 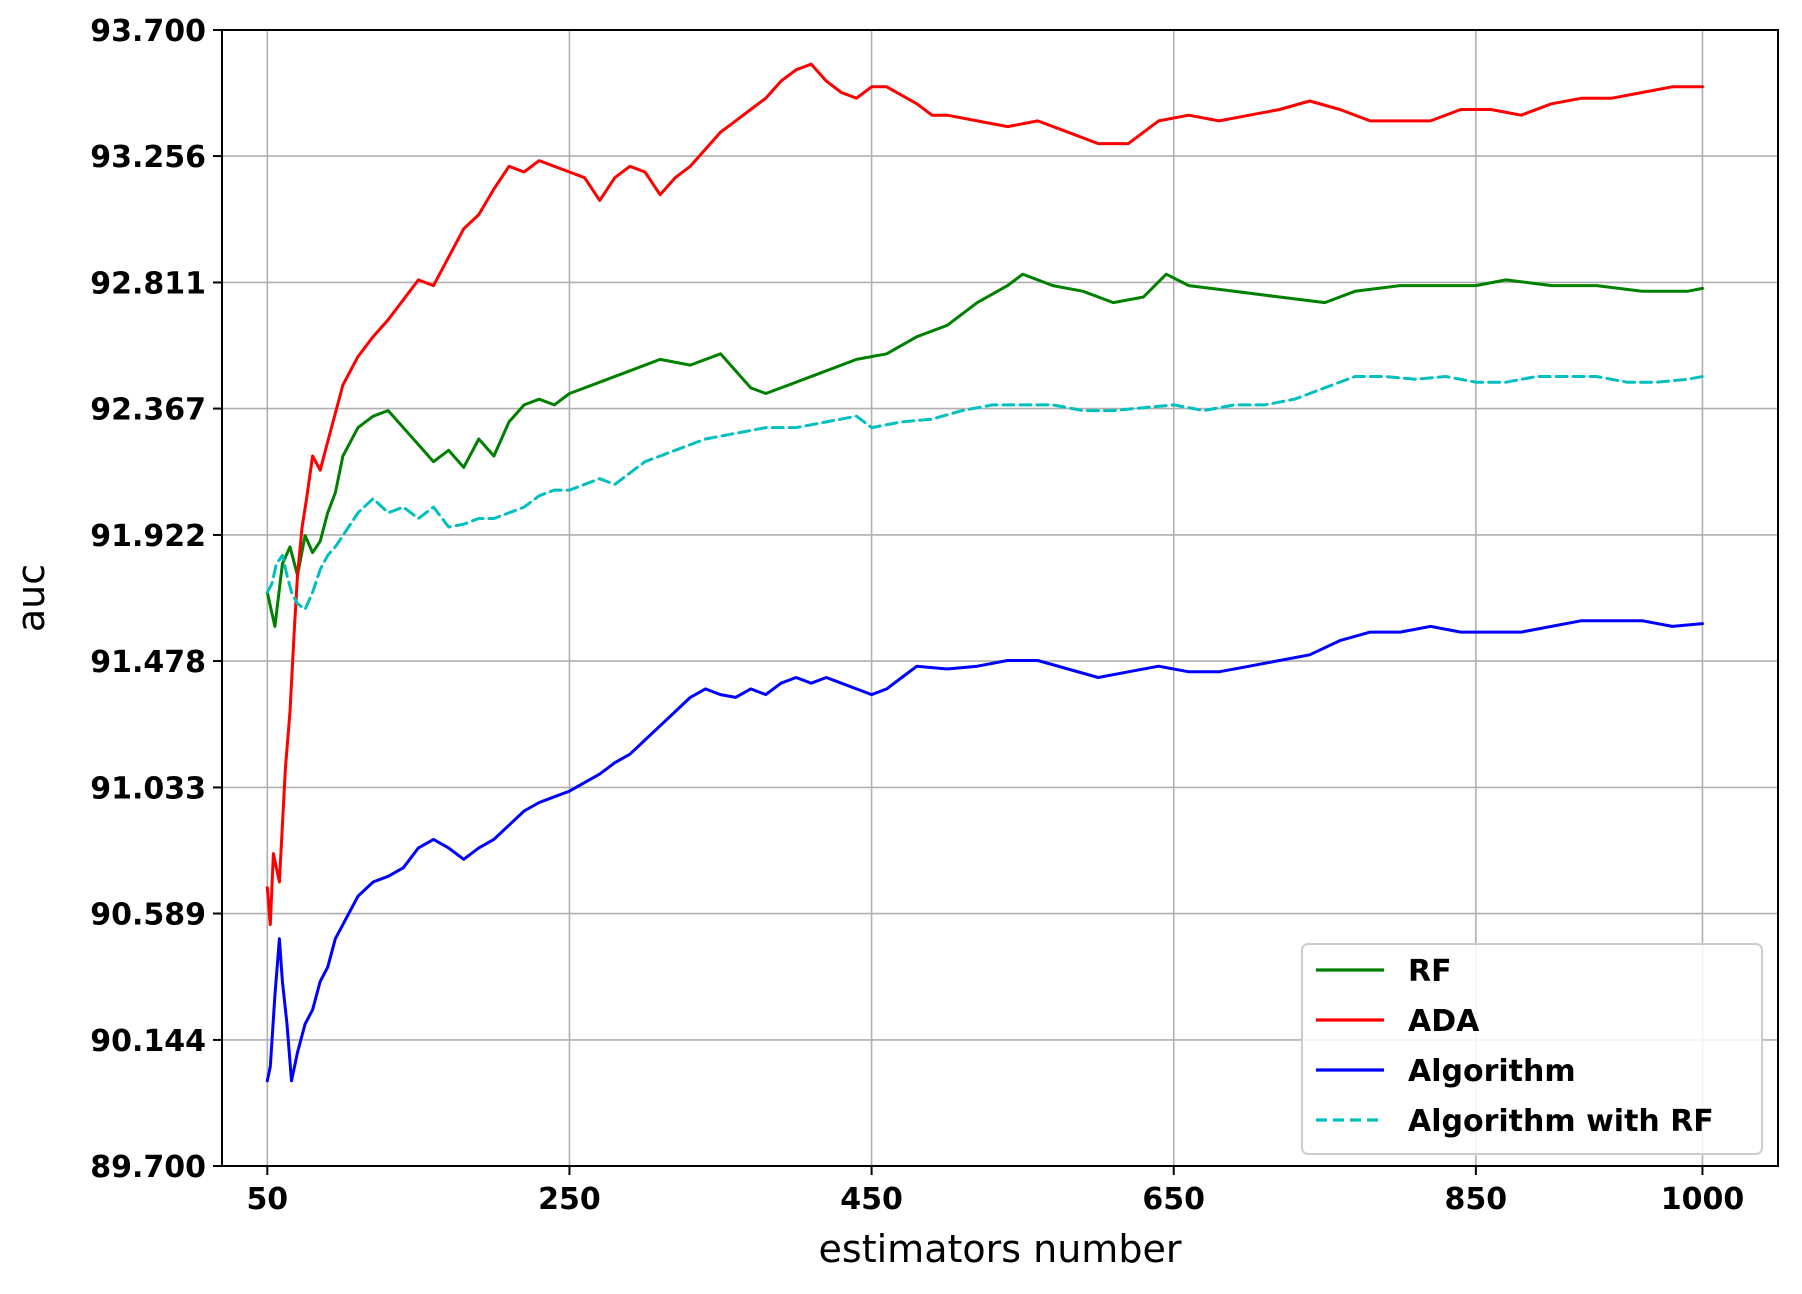 What do you see at coordinates (148, 915) in the screenshot?
I see `y-tick-label: 90.589` at bounding box center [148, 915].